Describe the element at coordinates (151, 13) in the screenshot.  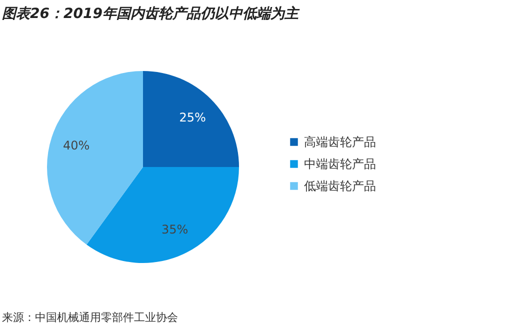
I see `chart-title: 图表26：2019年国内齿轮产品仍以中低端为主` at that location.